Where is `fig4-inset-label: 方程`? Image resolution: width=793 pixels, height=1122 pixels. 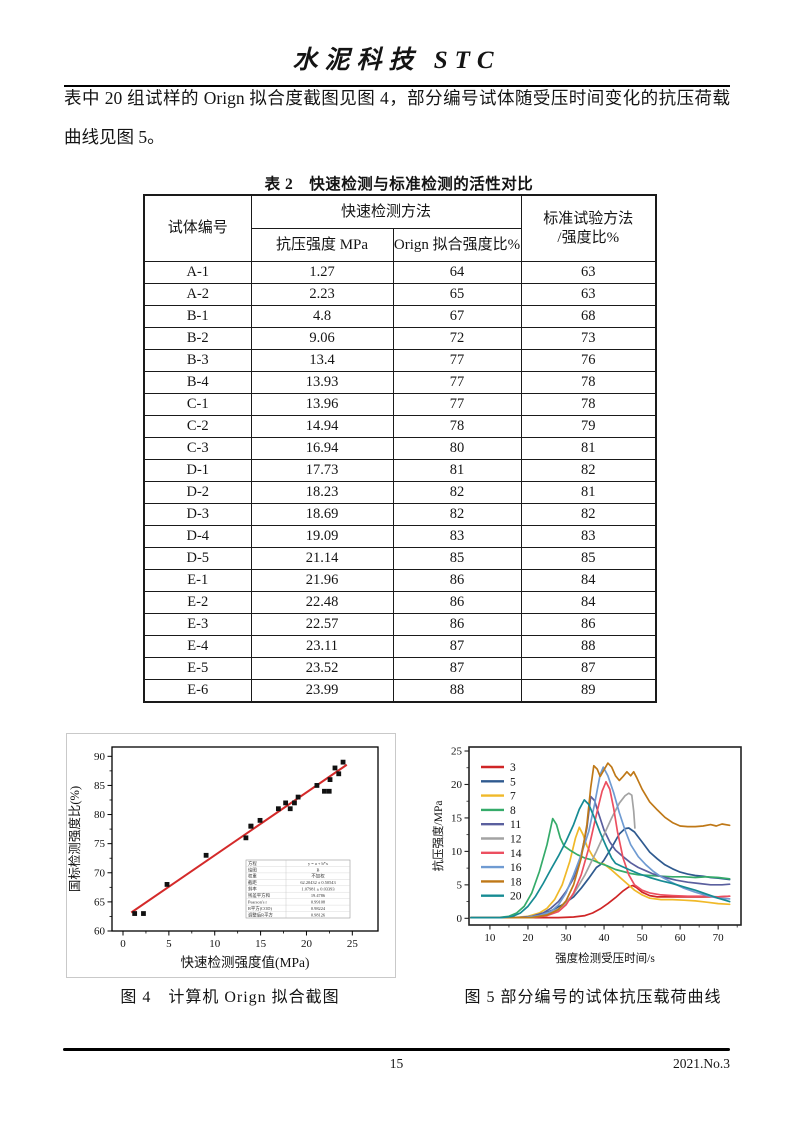 fig4-inset-label: 方程 is located at coordinates (252, 863).